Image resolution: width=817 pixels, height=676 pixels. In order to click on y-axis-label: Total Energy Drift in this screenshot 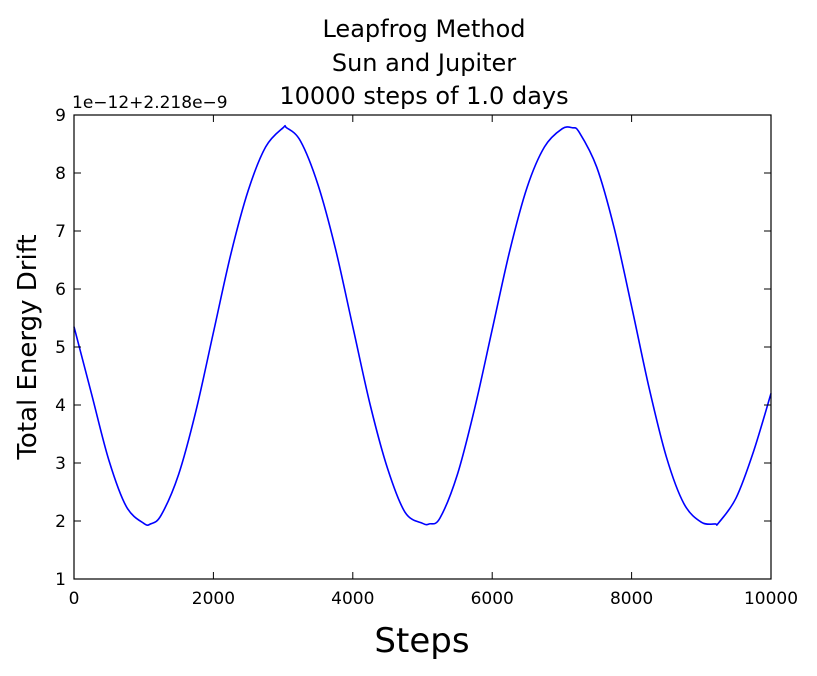, I will do `click(28, 347)`.